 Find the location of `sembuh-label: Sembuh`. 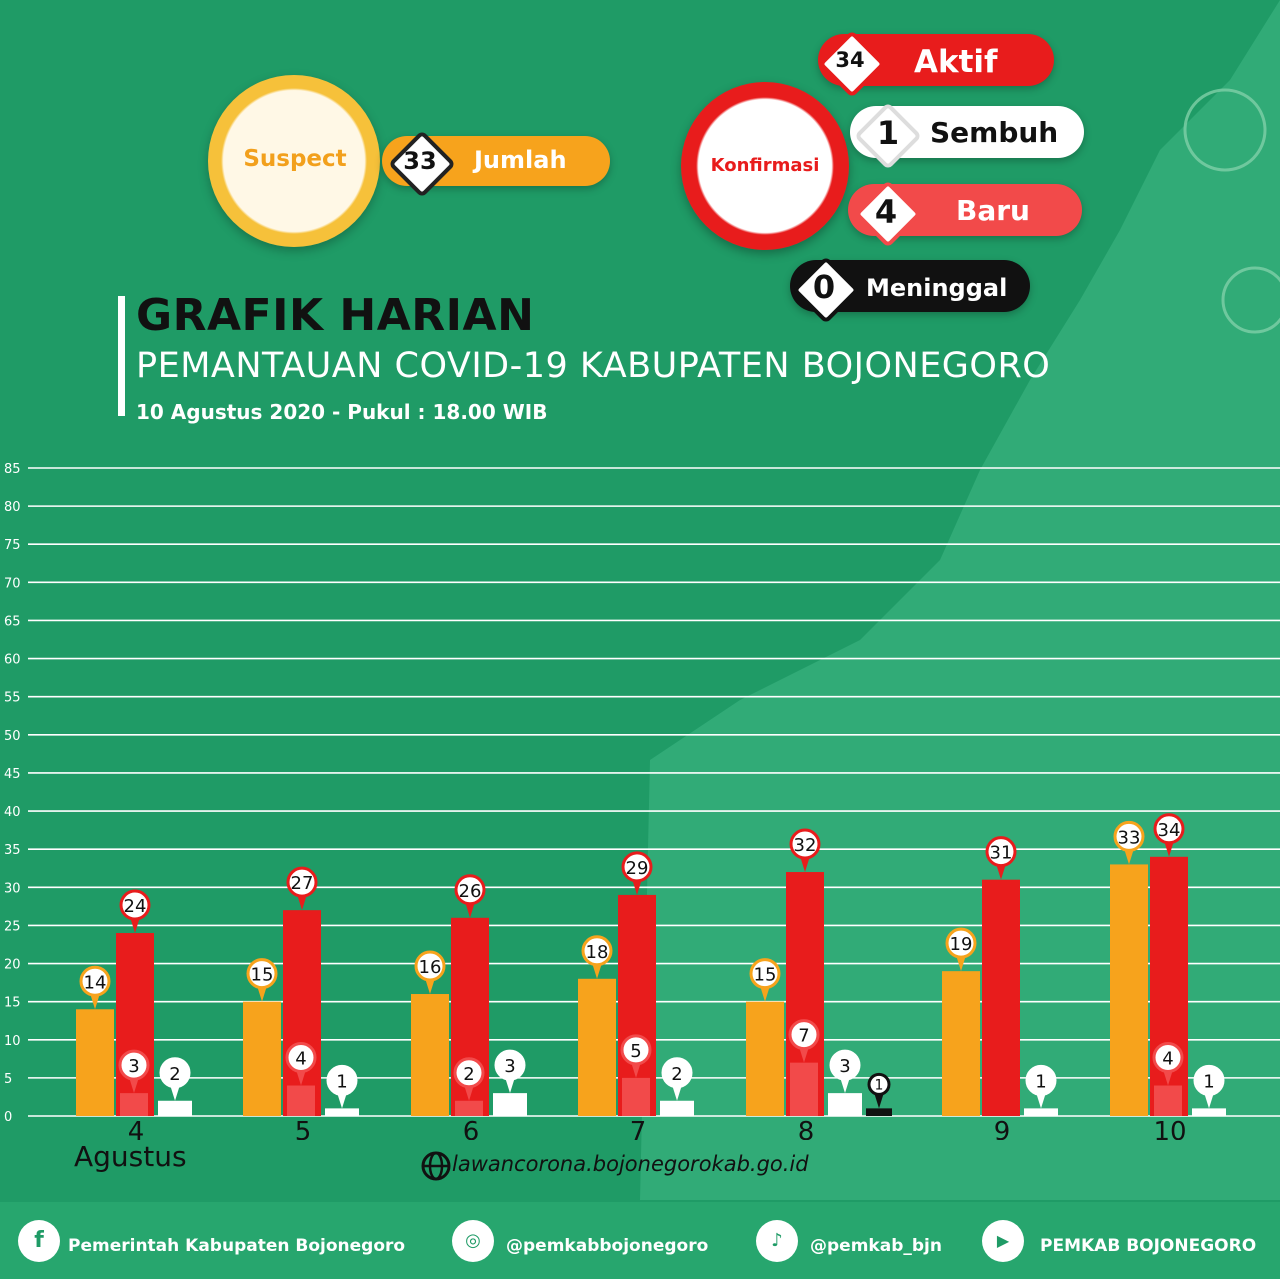

sembuh-label: Sembuh is located at coordinates (994, 132).